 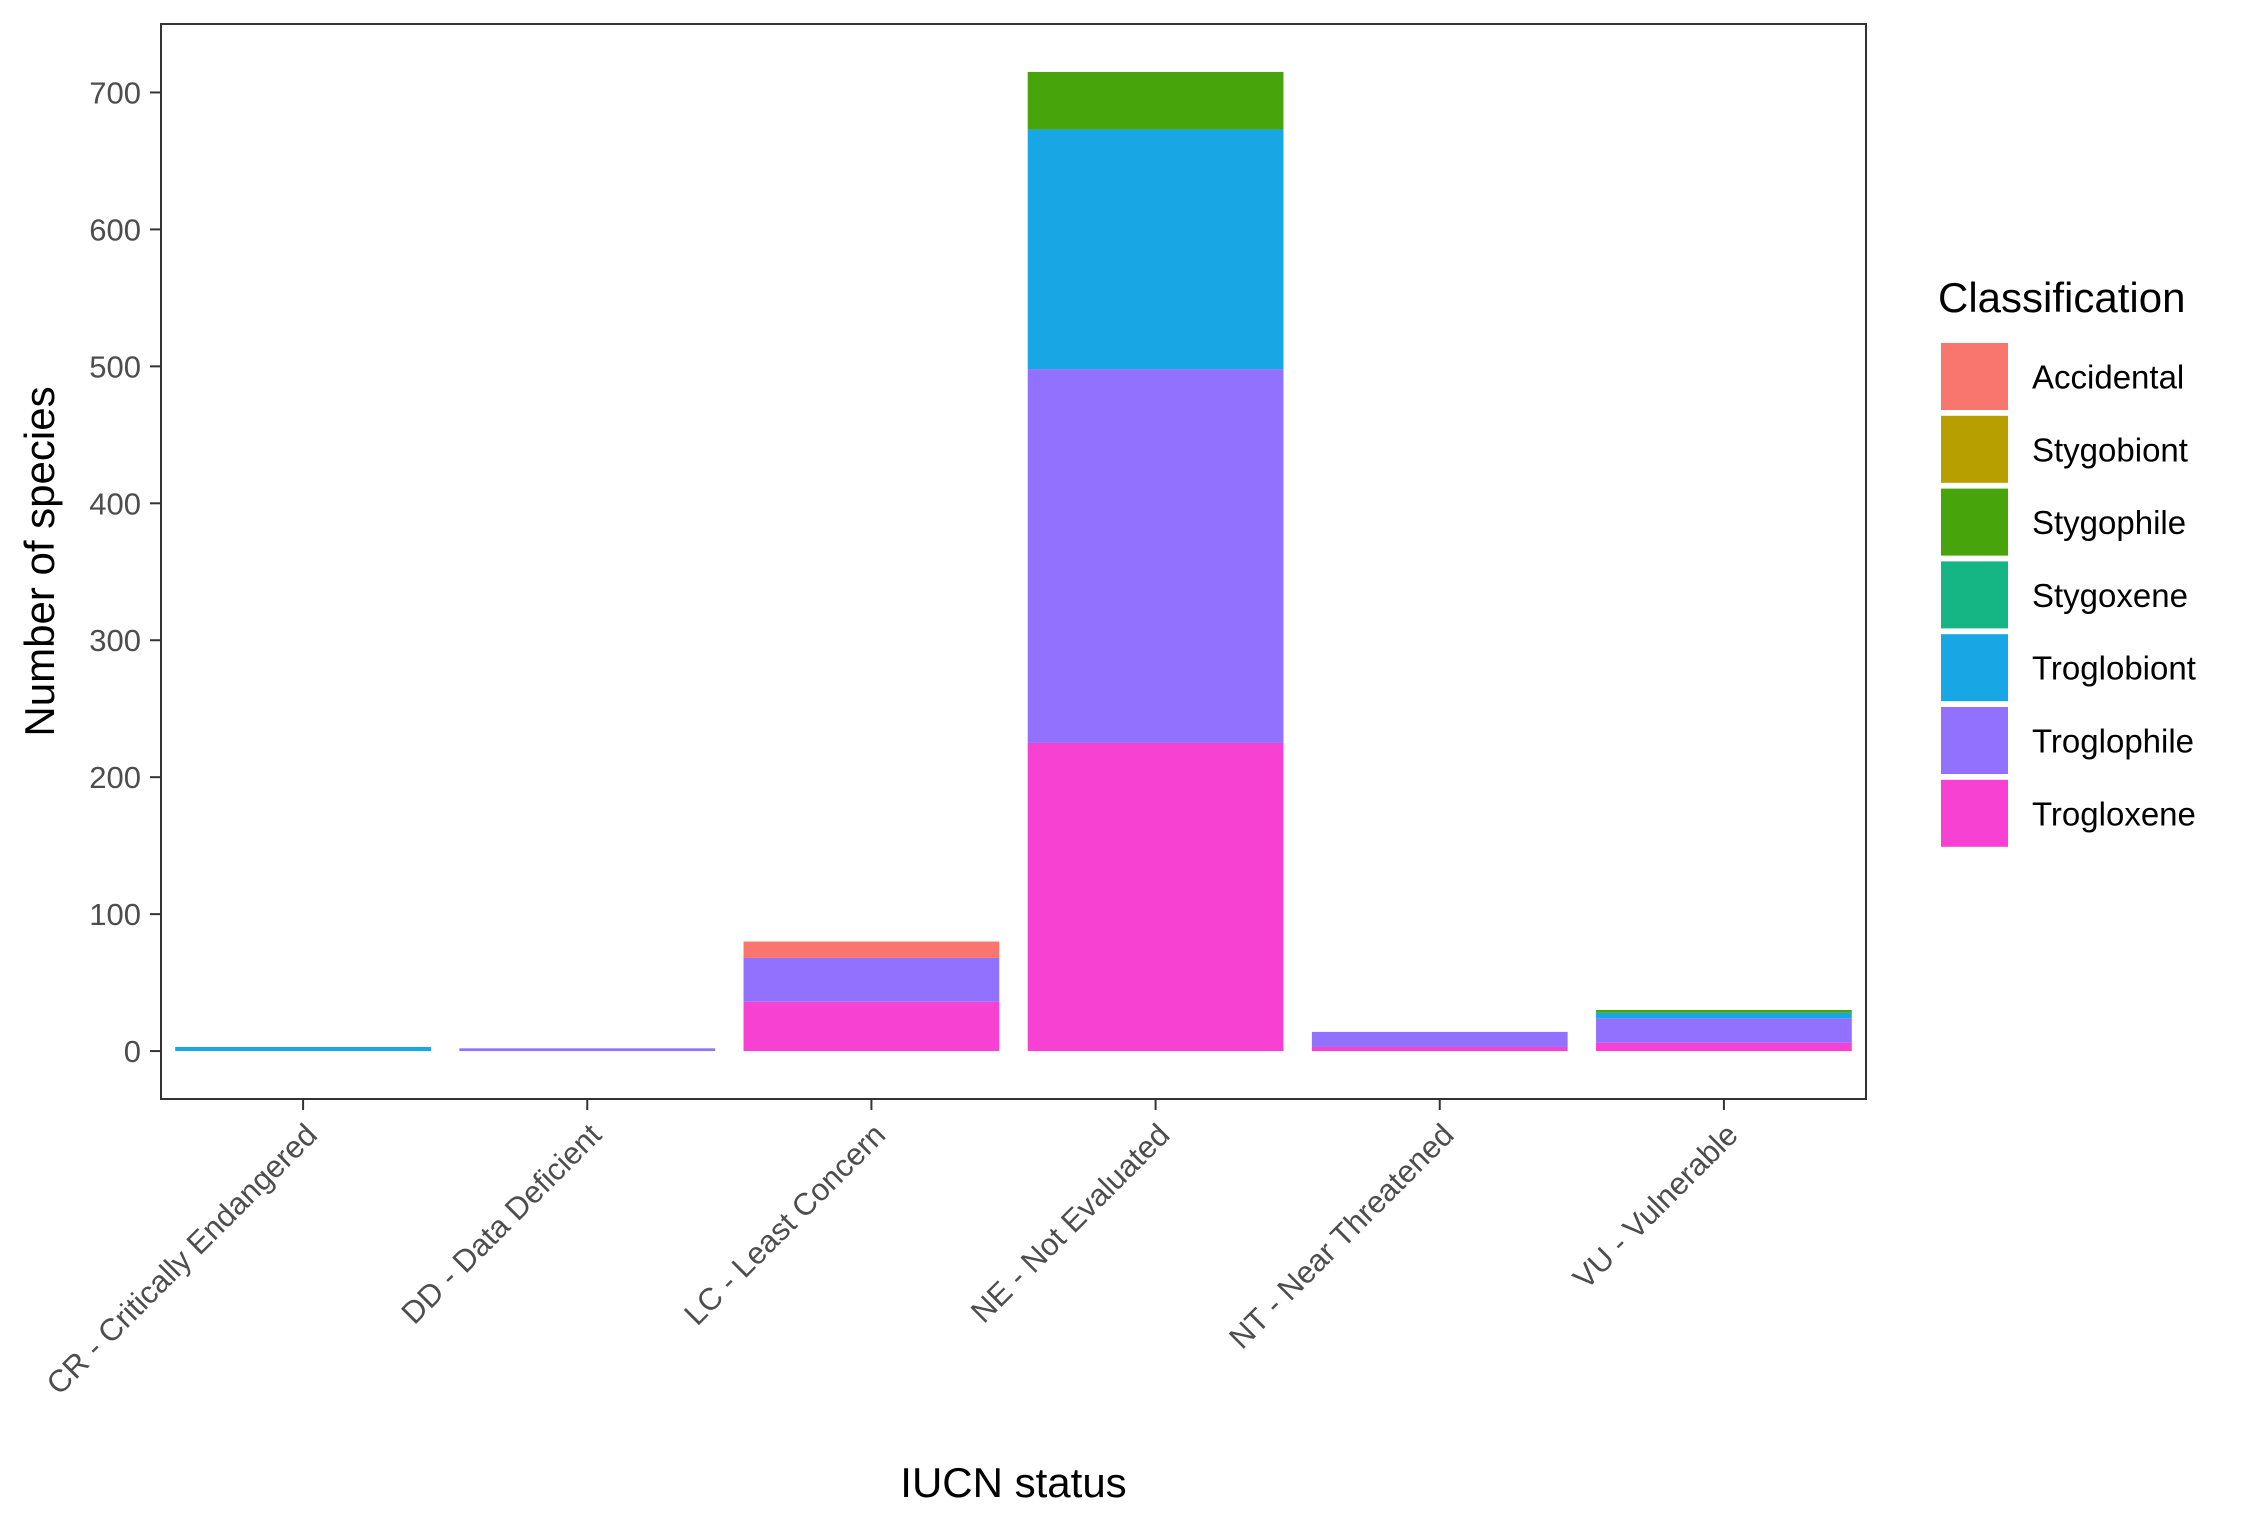 I want to click on legend-key-stygobiont, so click(x=1974, y=449).